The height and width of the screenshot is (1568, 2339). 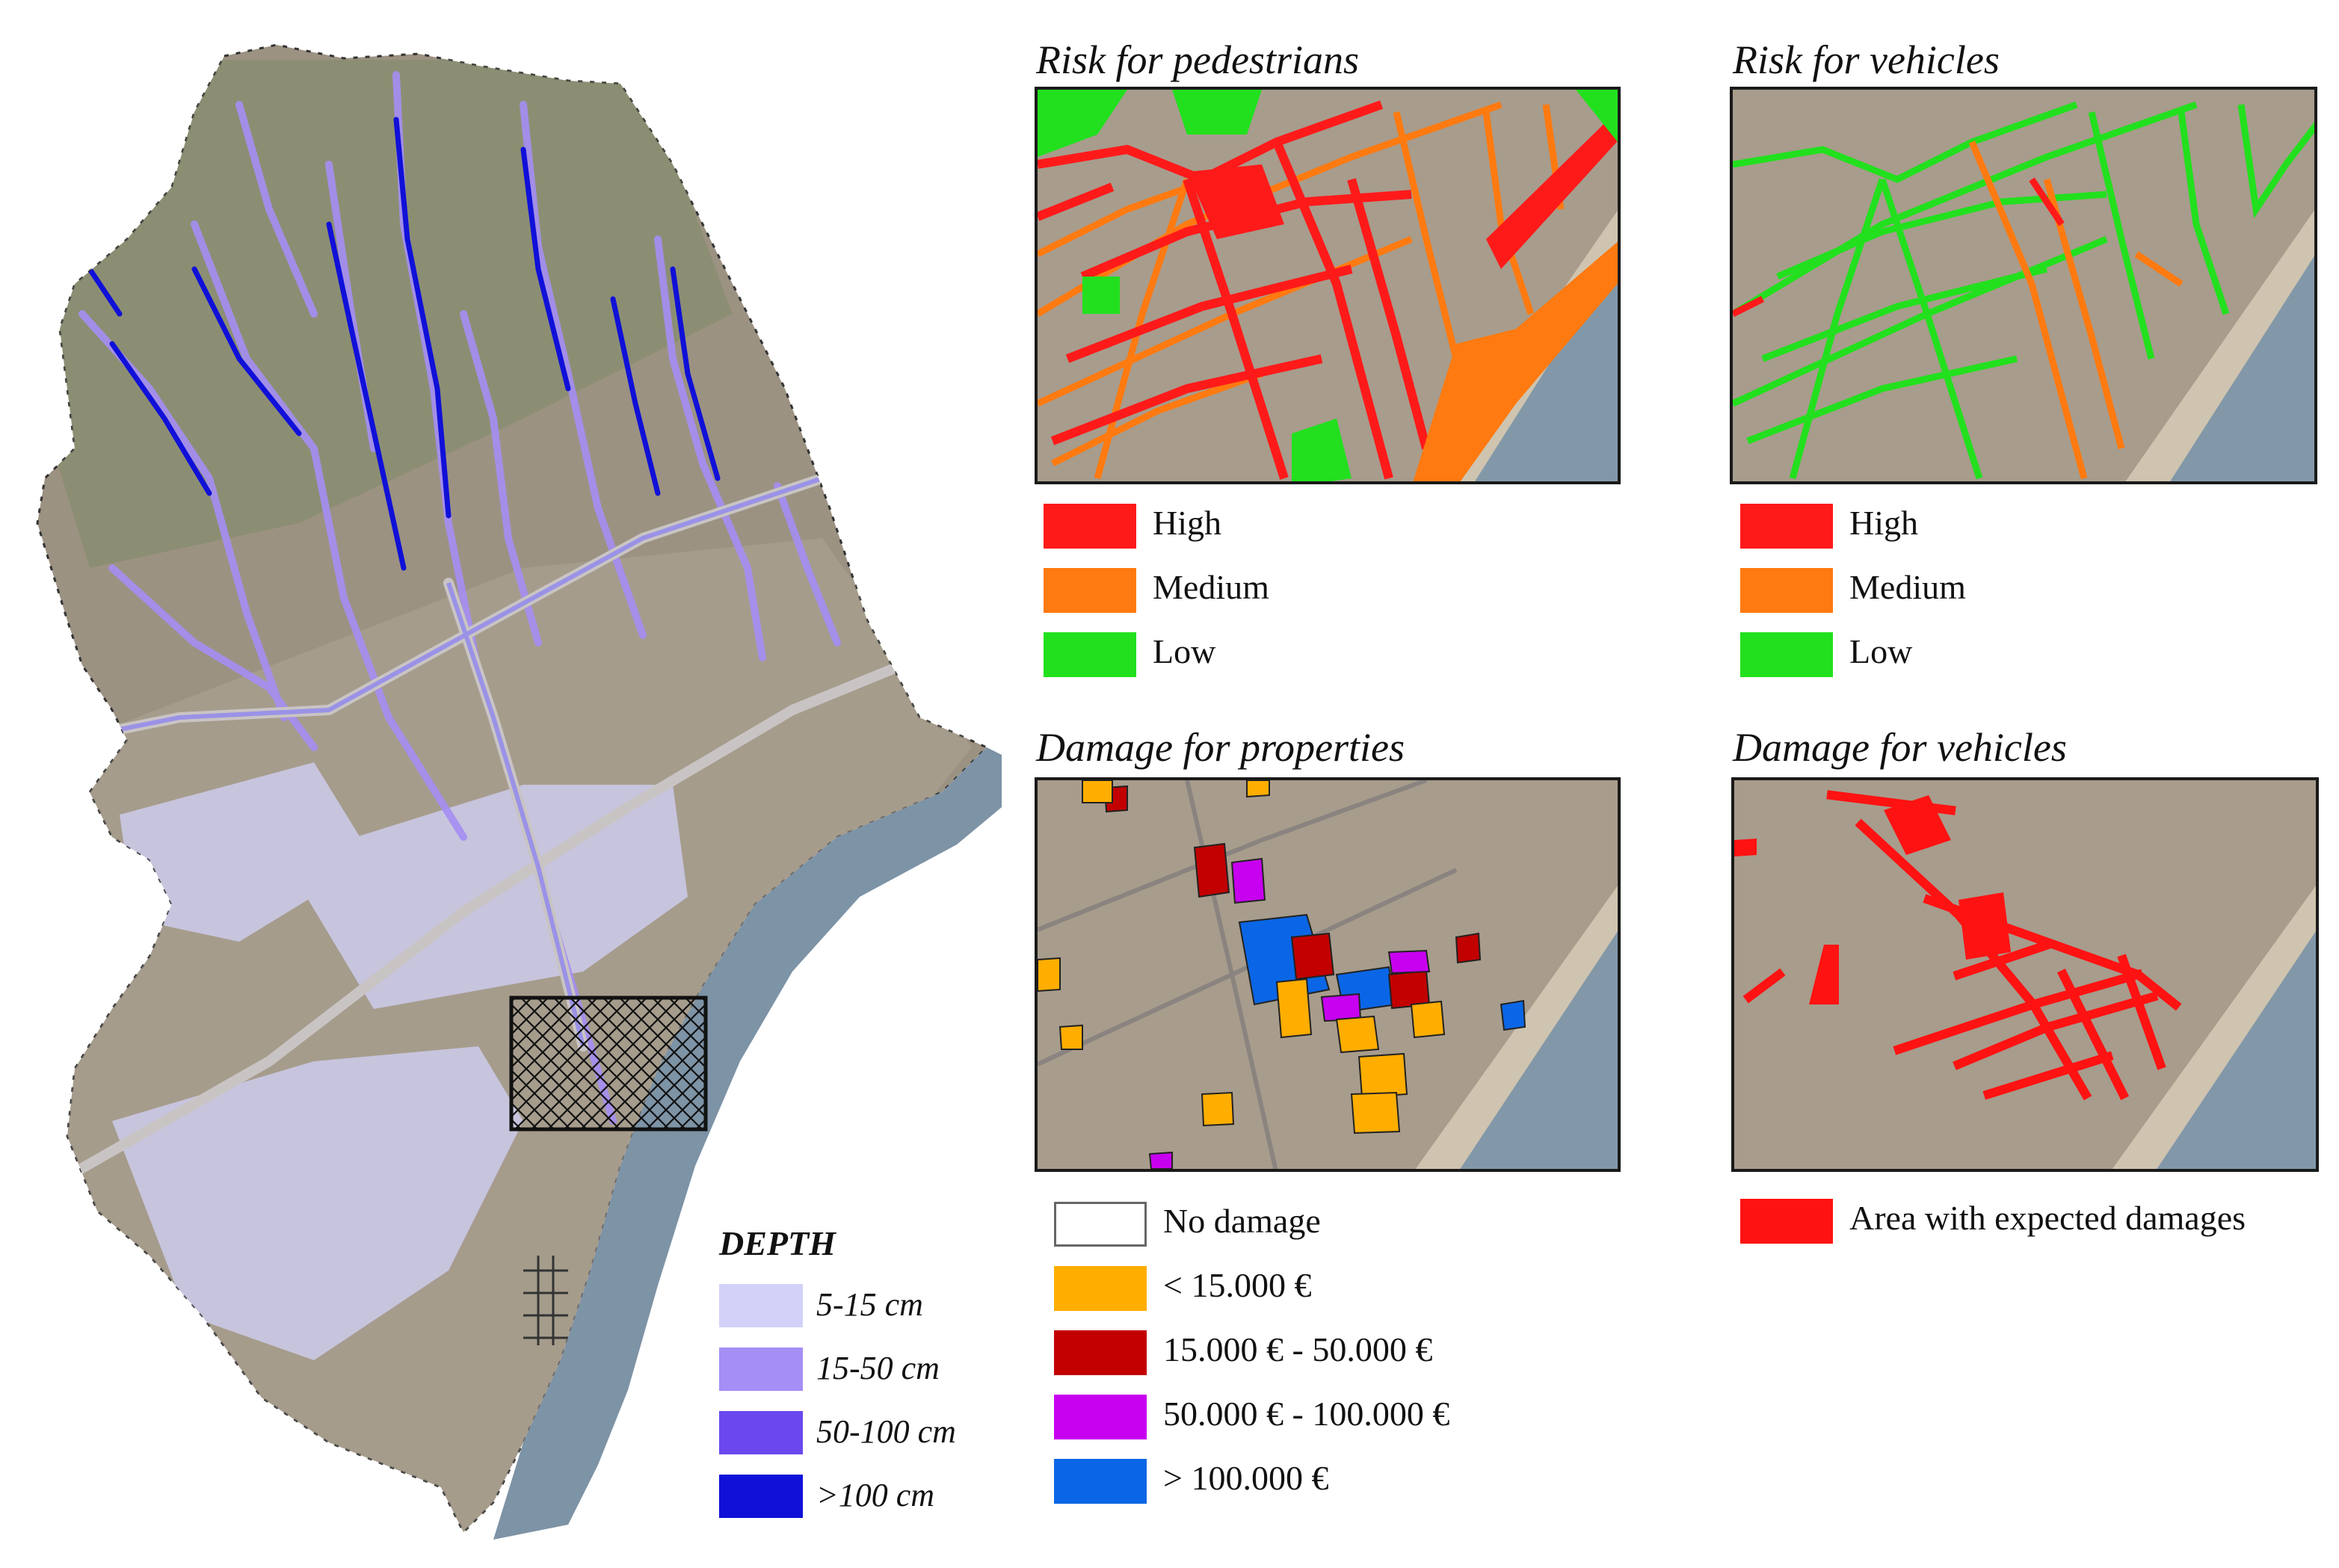 What do you see at coordinates (1298, 1349) in the screenshot?
I see `damage-properties-legend-label: 15.000 € - 50.000 €` at bounding box center [1298, 1349].